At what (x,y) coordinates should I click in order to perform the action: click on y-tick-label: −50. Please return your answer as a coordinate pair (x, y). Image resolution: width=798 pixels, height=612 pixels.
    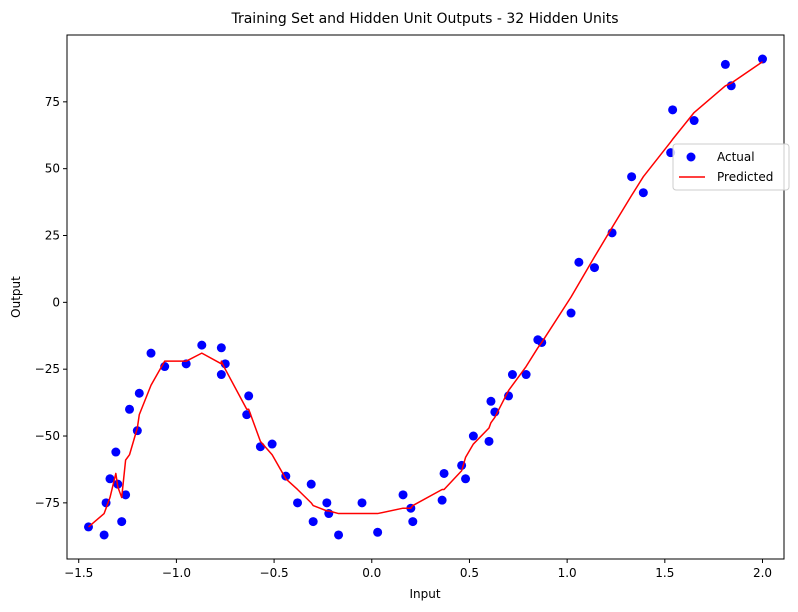
    Looking at the image, I should click on (47, 436).